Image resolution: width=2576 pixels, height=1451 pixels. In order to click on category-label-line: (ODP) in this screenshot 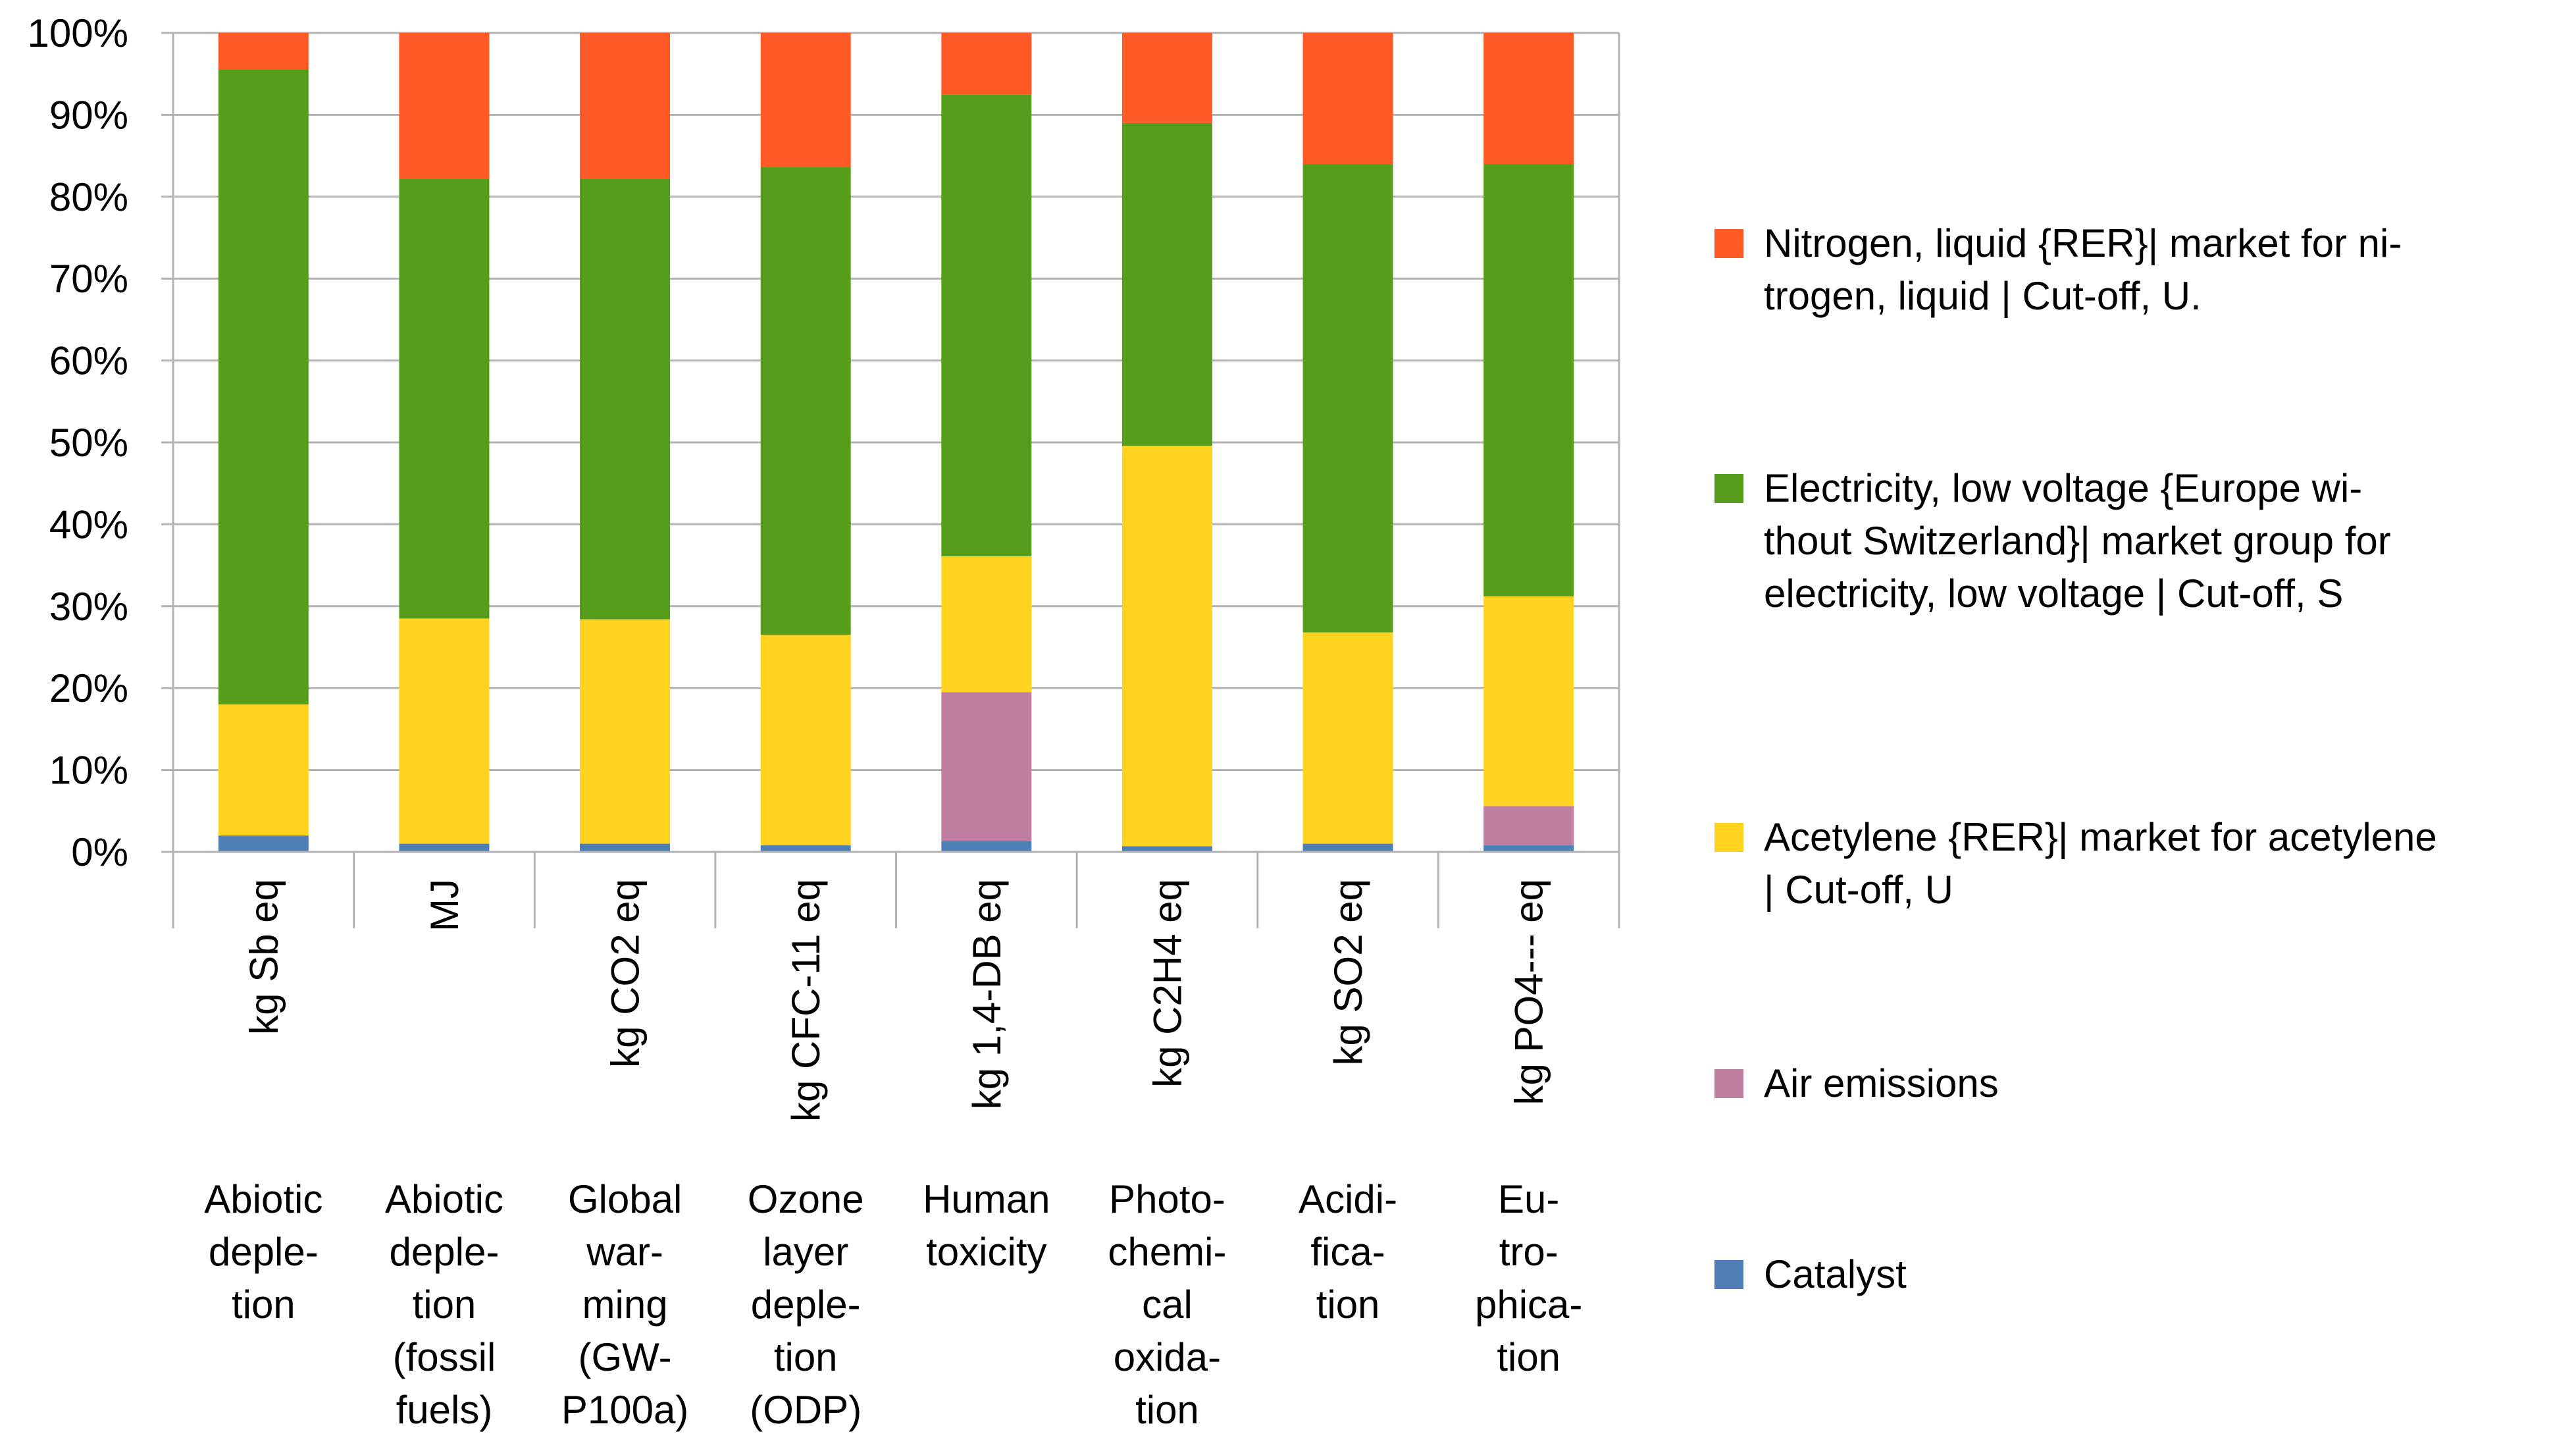, I will do `click(806, 1410)`.